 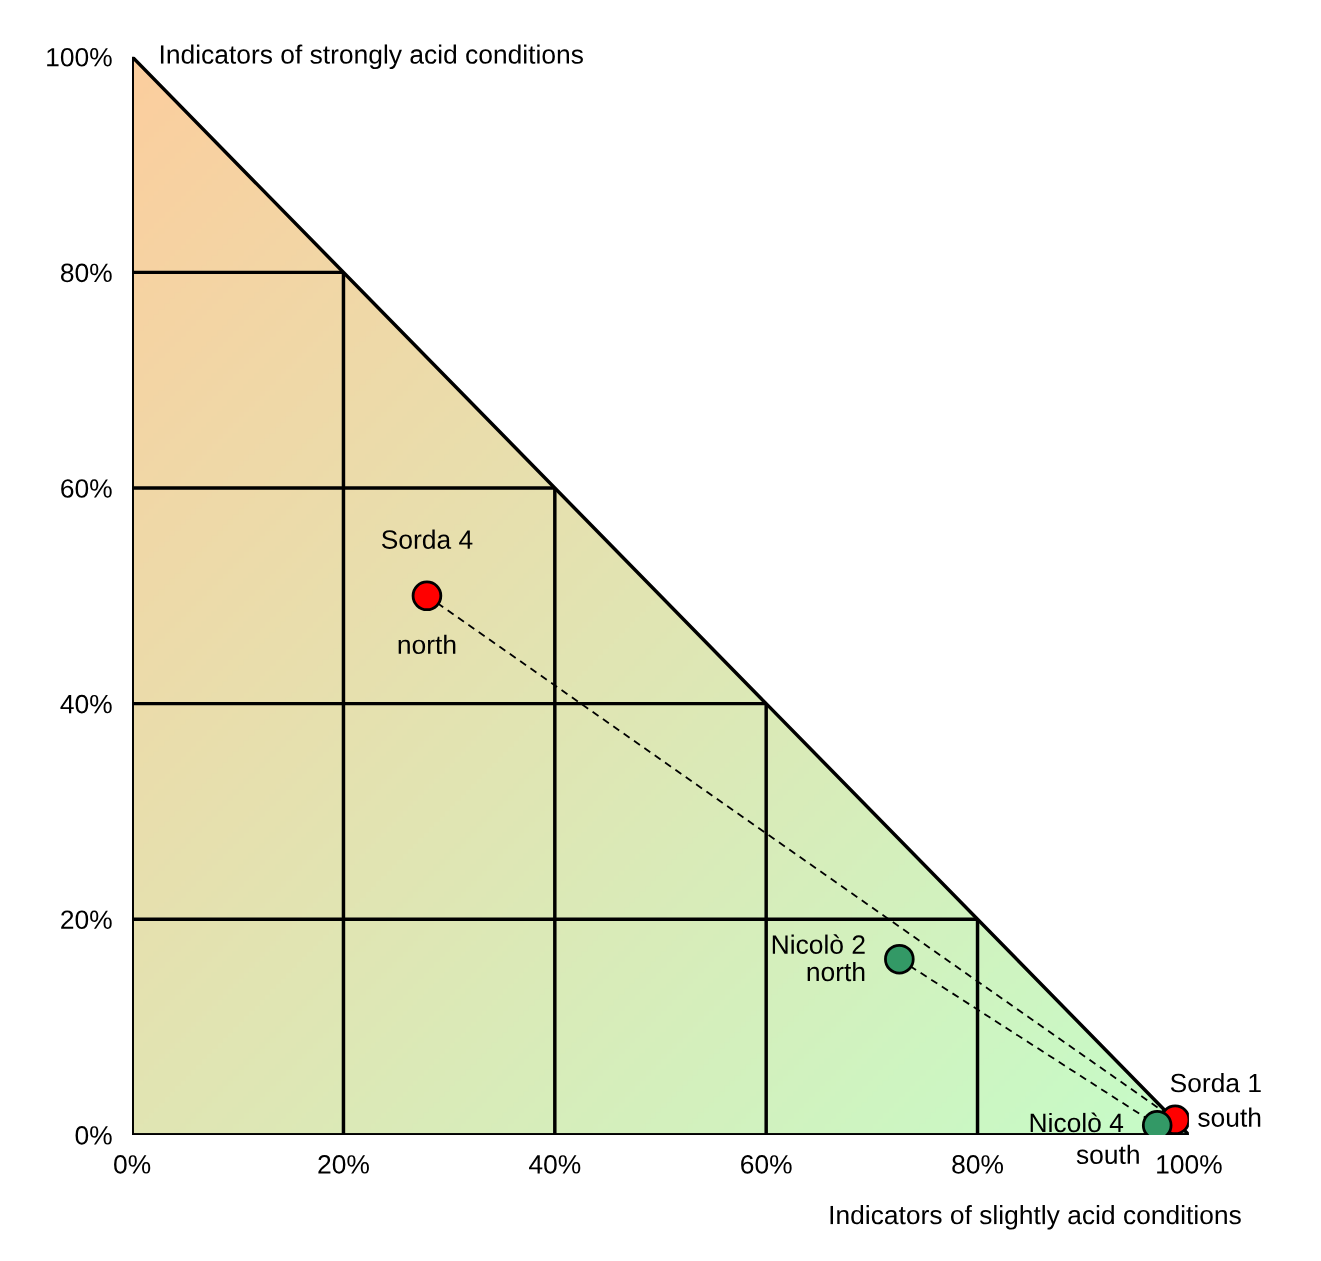 What do you see at coordinates (93, 1135) in the screenshot?
I see `y-tick-label: 0%` at bounding box center [93, 1135].